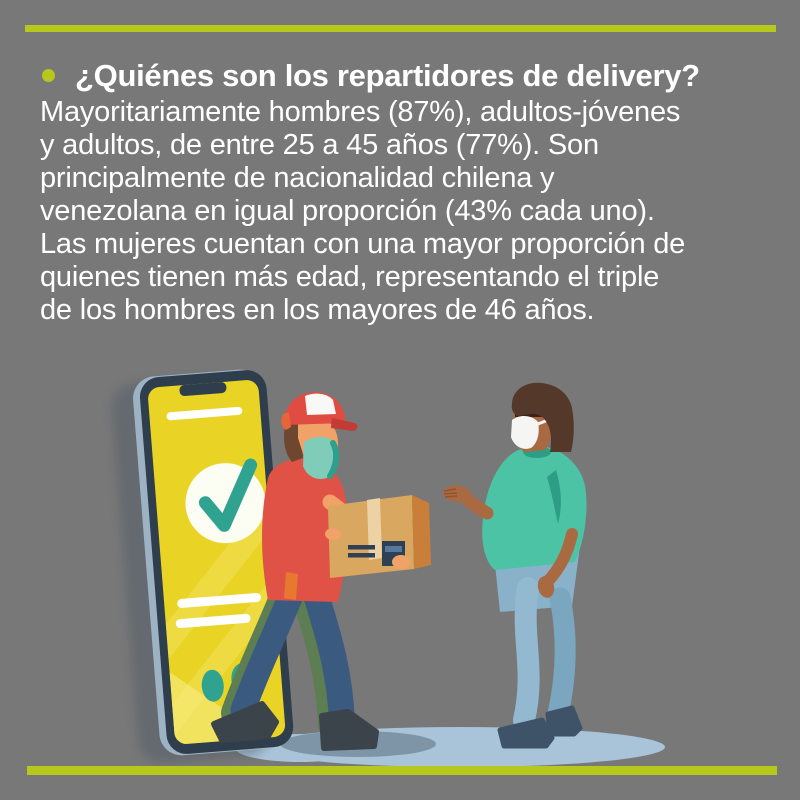 The height and width of the screenshot is (800, 800). What do you see at coordinates (400, 28) in the screenshot?
I see `top-accent-line` at bounding box center [400, 28].